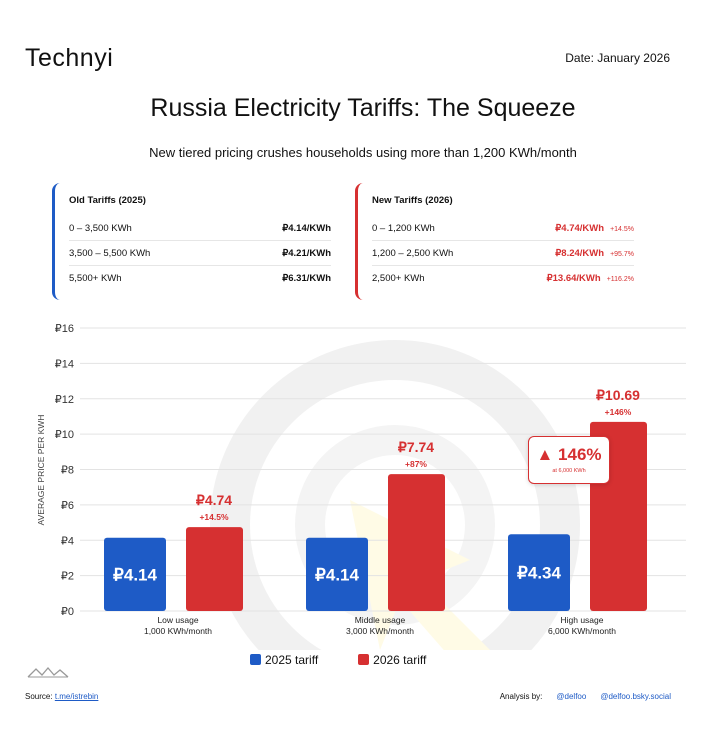 Image resolution: width=726 pixels, height=731 pixels. I want to click on tariff-range: 3,500 – 5,500 KWh, so click(110, 253).